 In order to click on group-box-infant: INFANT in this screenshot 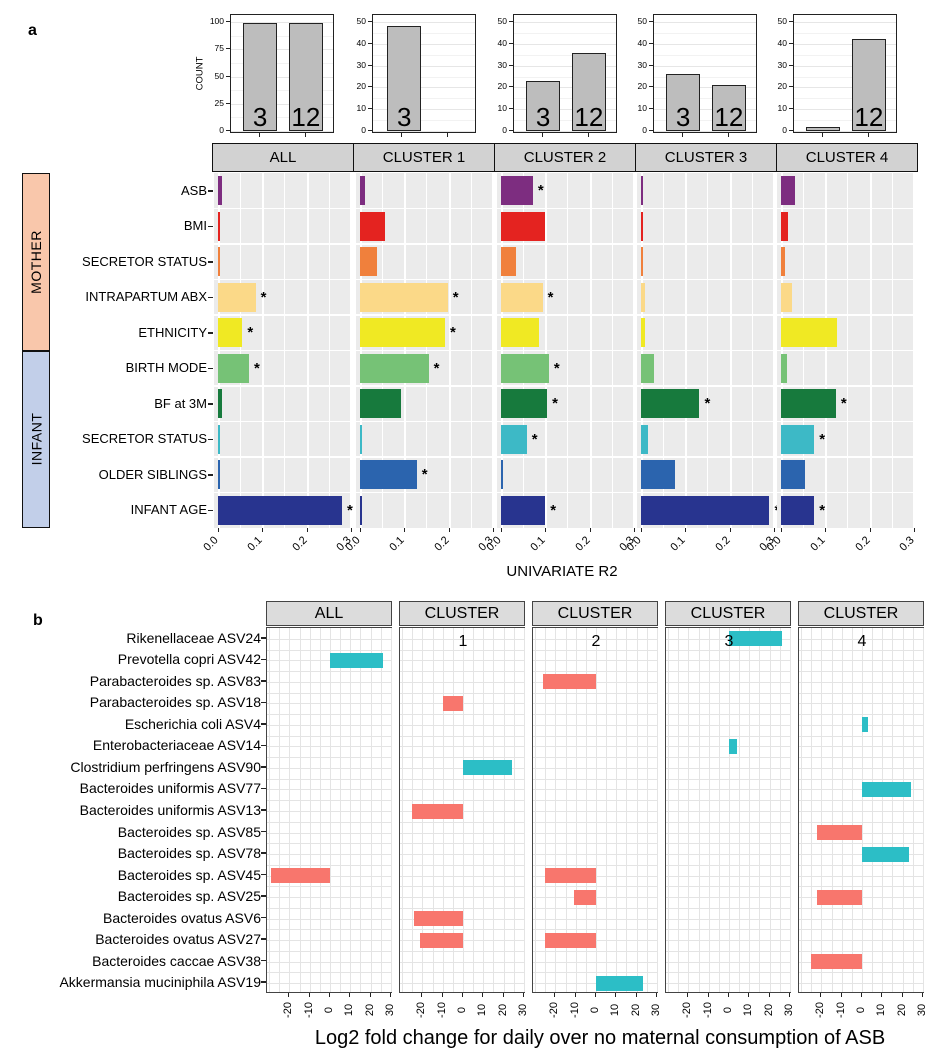, I will do `click(36, 439)`.